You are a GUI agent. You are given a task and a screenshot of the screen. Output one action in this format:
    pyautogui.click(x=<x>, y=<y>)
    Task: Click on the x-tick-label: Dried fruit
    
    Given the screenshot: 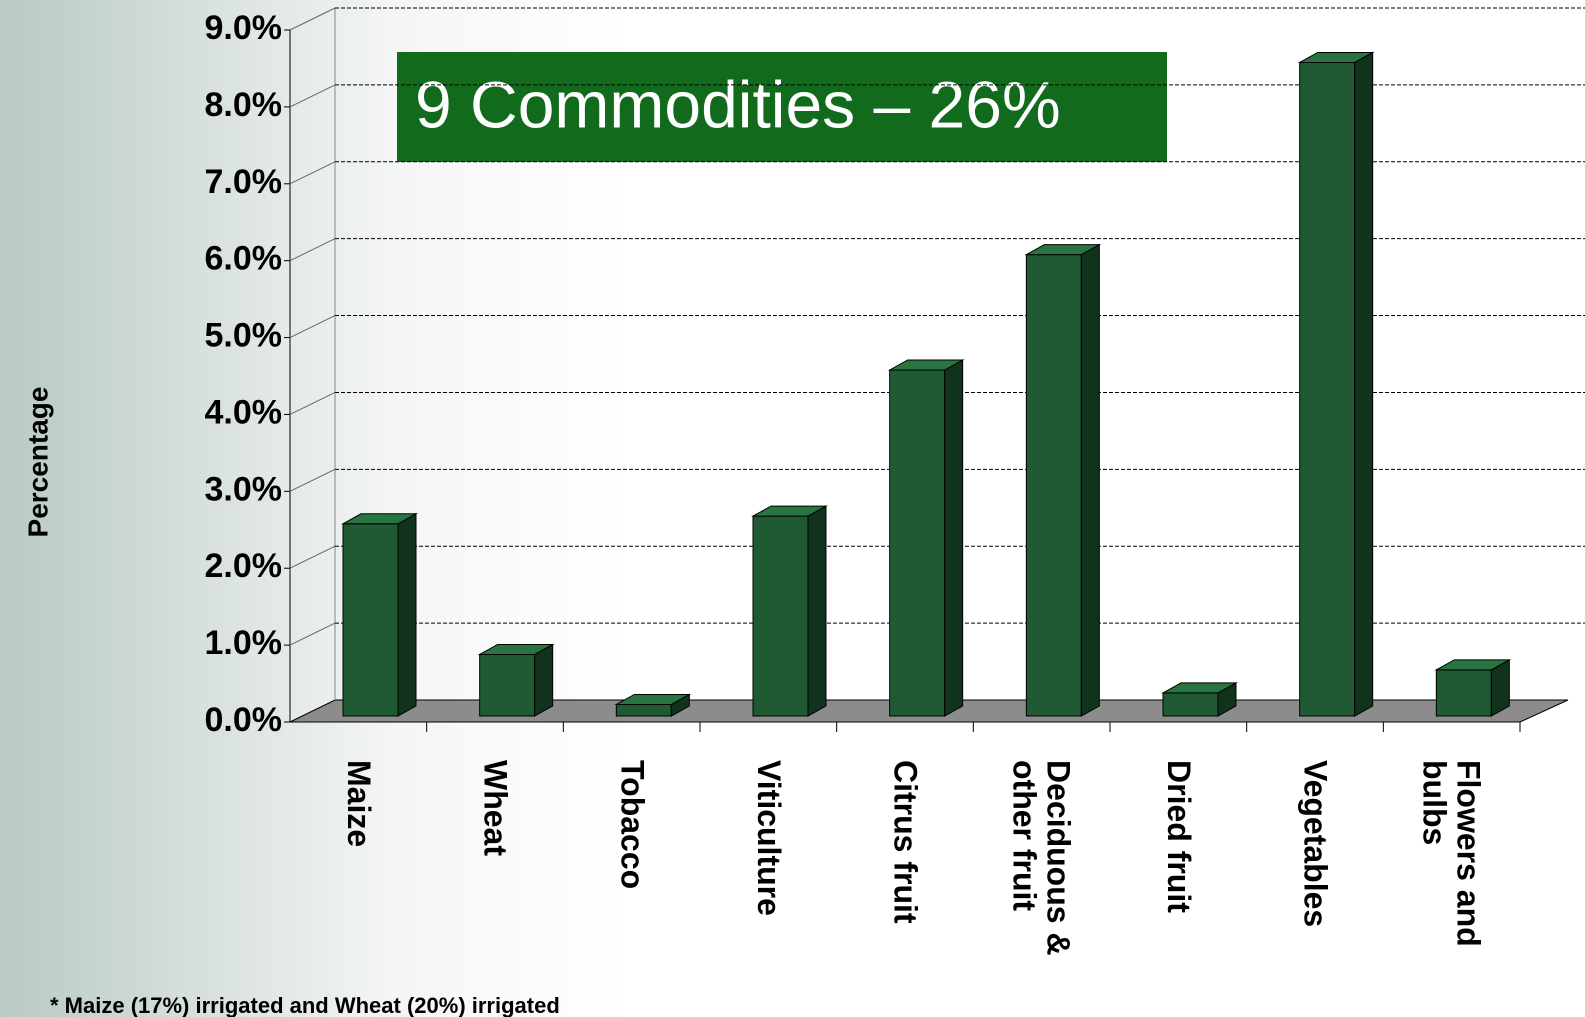 What is the action you would take?
    pyautogui.click(x=1179, y=836)
    